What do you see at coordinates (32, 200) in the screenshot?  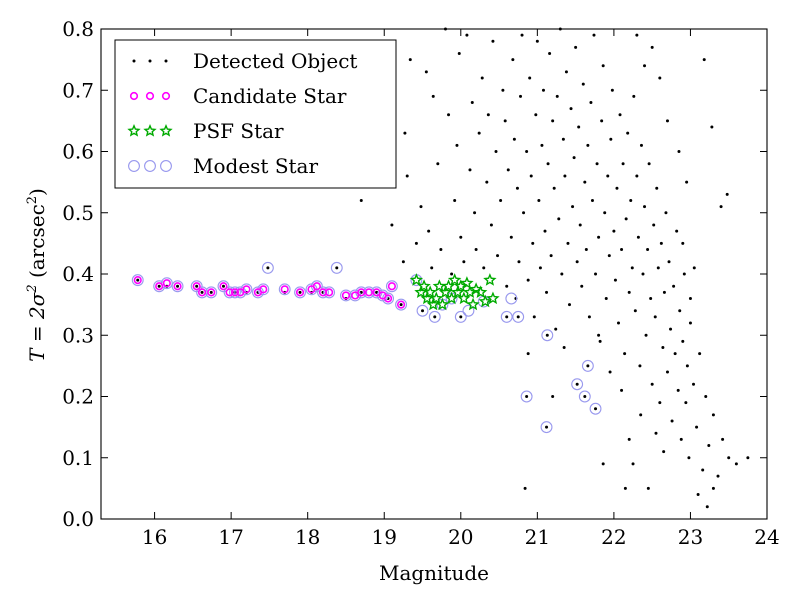 I see `y-label-unit-power: 2` at bounding box center [32, 200].